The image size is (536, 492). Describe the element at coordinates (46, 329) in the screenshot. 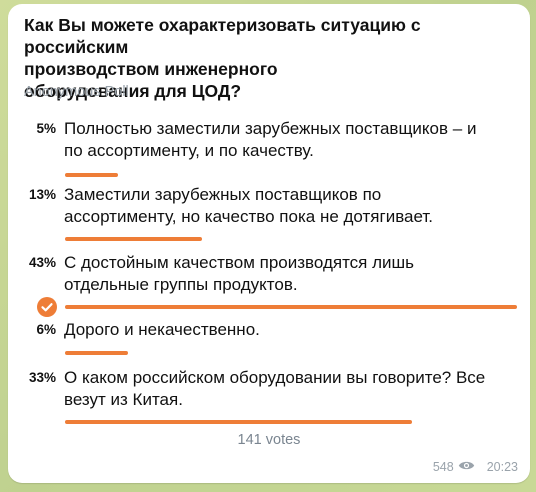

I see `option-percent: 6%` at that location.